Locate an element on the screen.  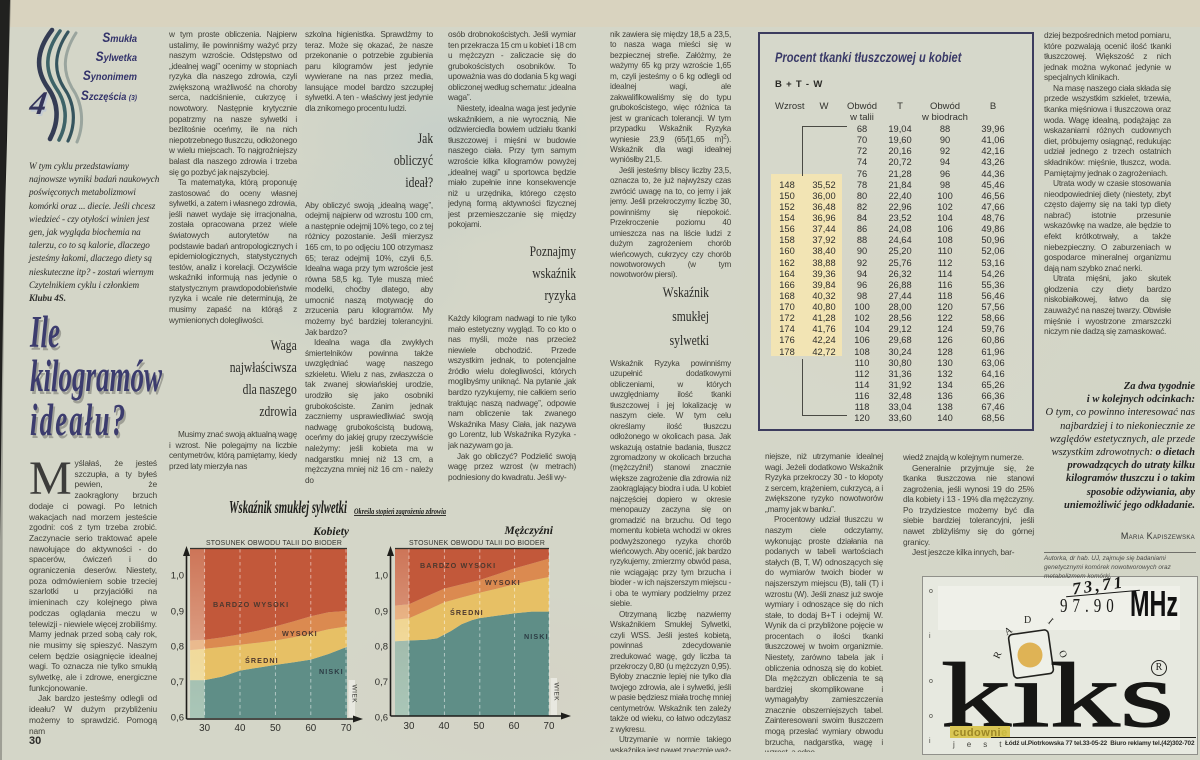
svg-text: Kobiety is located at coordinates (331, 532).